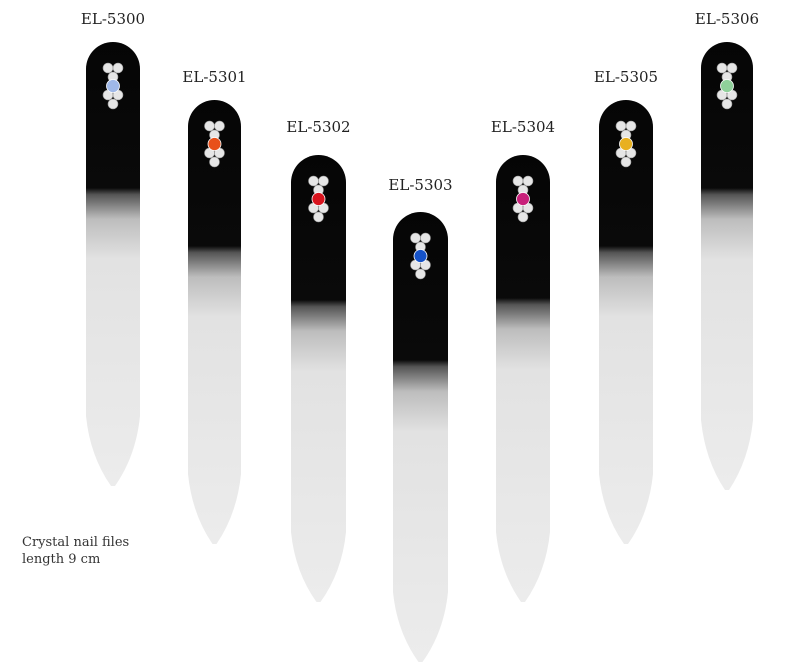  Describe the element at coordinates (76, 542) in the screenshot. I see `caption-line-1: Crystal nail files` at that location.